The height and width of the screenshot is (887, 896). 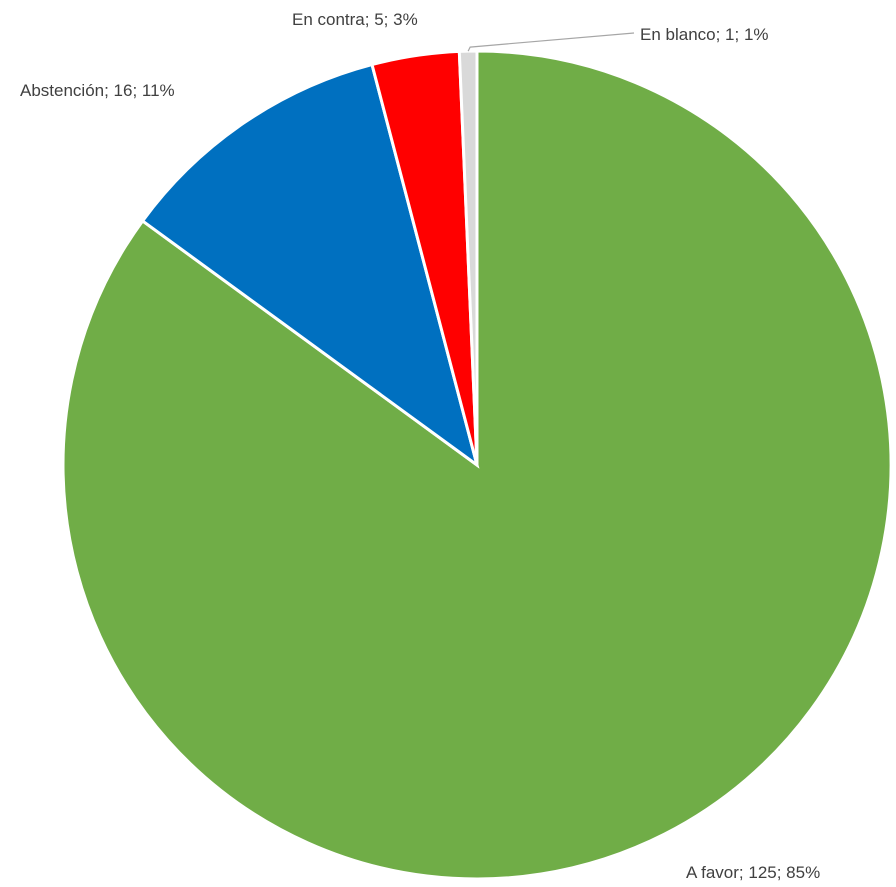 What do you see at coordinates (704, 34) in the screenshot?
I see `data-label-en-blanco: En blanco; 1; 1%` at bounding box center [704, 34].